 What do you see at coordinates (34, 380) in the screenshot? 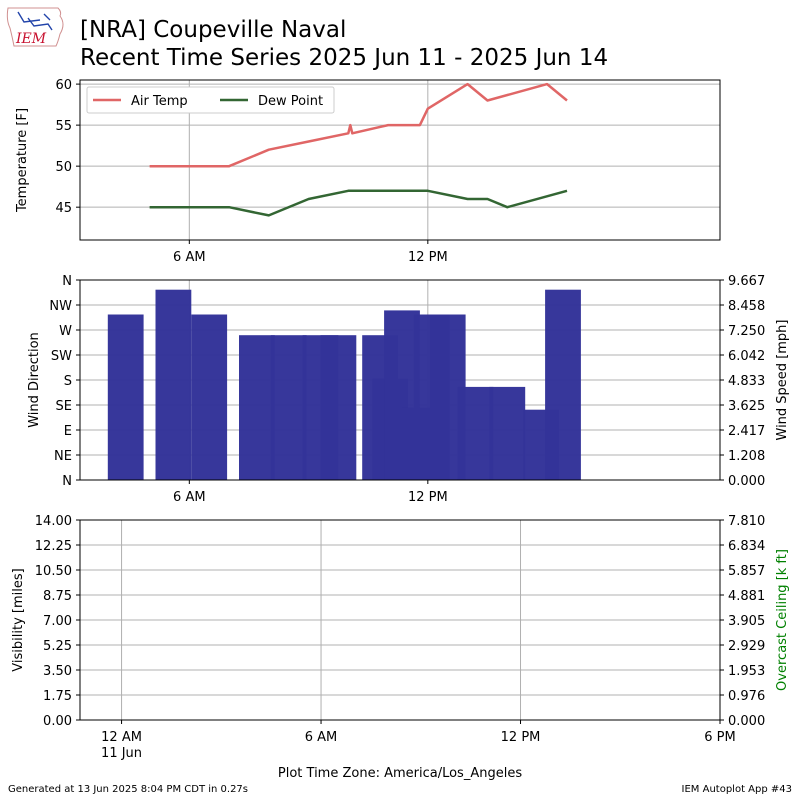
I see `wind-direction-ylabel: Wind Direction` at bounding box center [34, 380].